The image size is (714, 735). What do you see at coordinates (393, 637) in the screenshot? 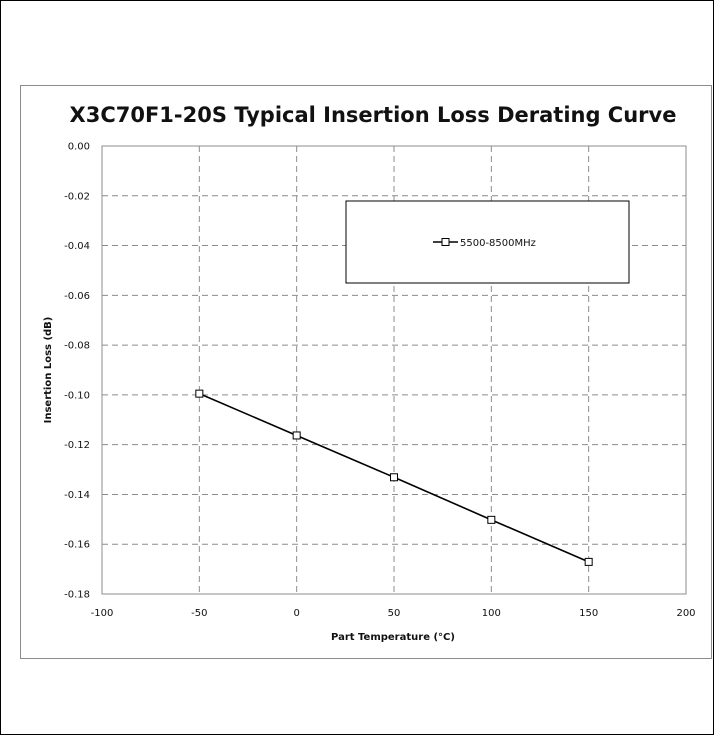
I see `x-axis-label: Part Temperature (°C)` at bounding box center [393, 637].